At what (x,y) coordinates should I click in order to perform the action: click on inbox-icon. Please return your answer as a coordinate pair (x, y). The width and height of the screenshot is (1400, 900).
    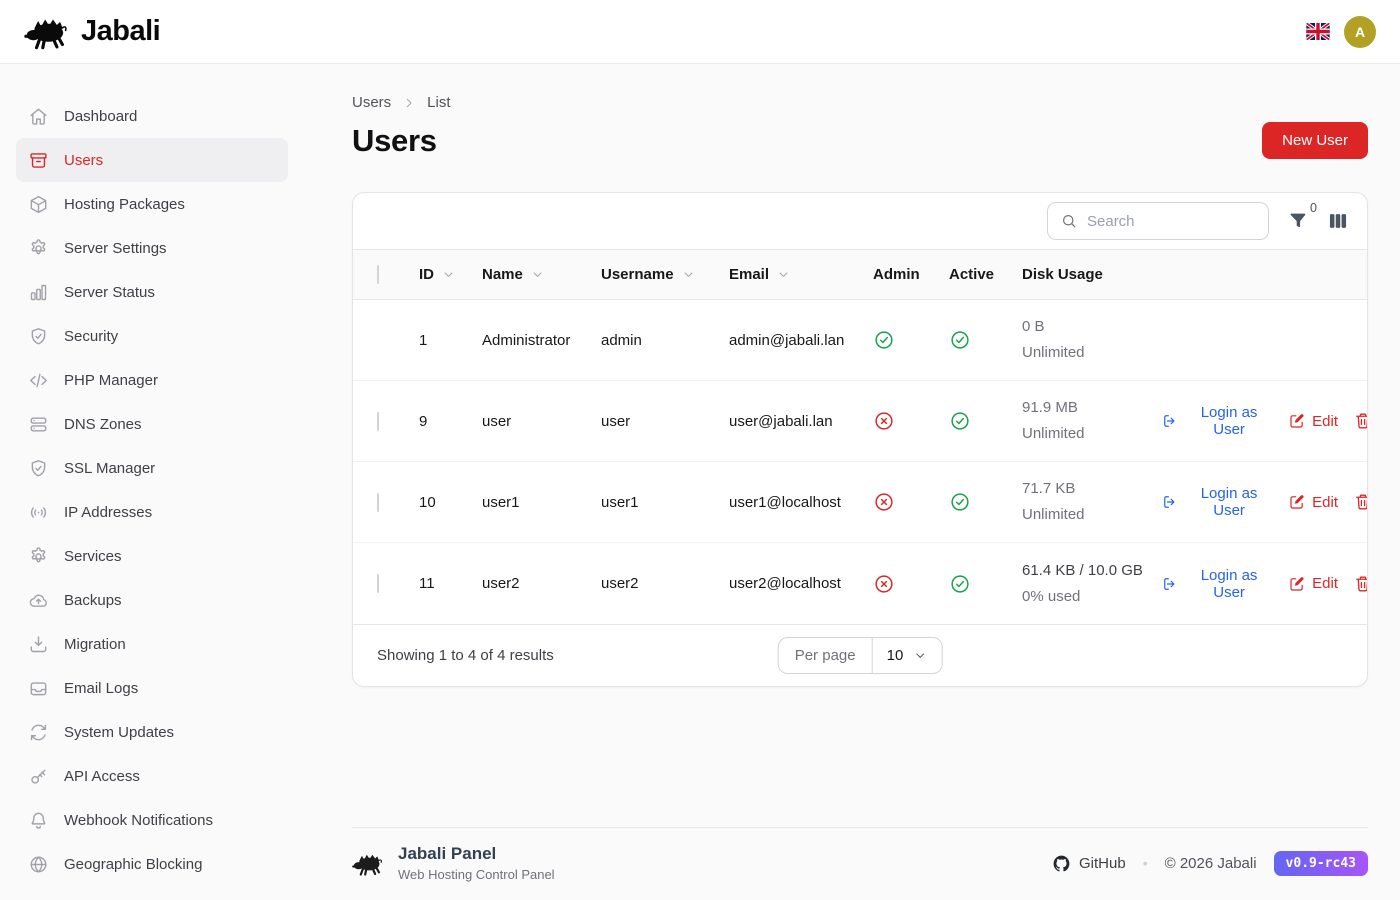
    Looking at the image, I should click on (38, 688).